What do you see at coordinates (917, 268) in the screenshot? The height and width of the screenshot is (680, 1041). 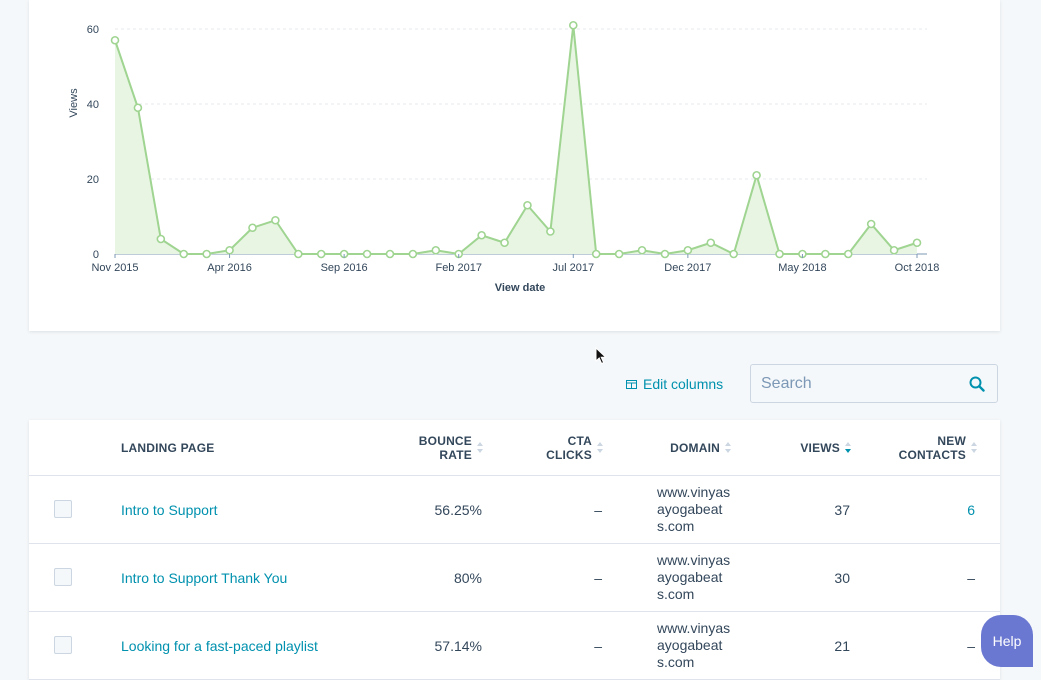 I see `x-tick-label: Oct 2018` at bounding box center [917, 268].